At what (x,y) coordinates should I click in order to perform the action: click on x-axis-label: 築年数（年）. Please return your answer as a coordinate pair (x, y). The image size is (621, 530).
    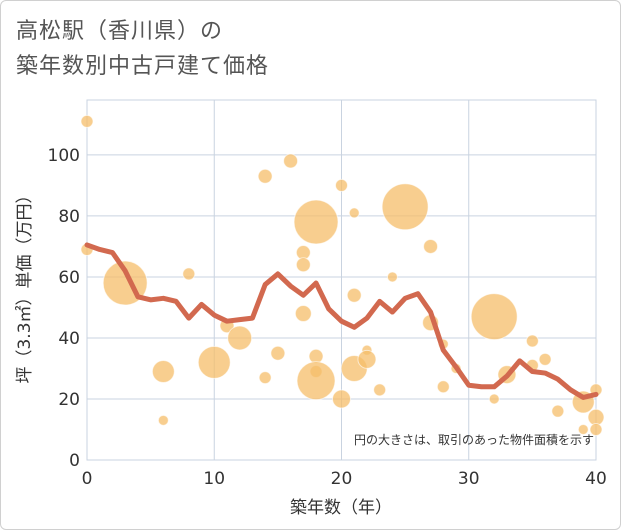
    Looking at the image, I should click on (341, 508).